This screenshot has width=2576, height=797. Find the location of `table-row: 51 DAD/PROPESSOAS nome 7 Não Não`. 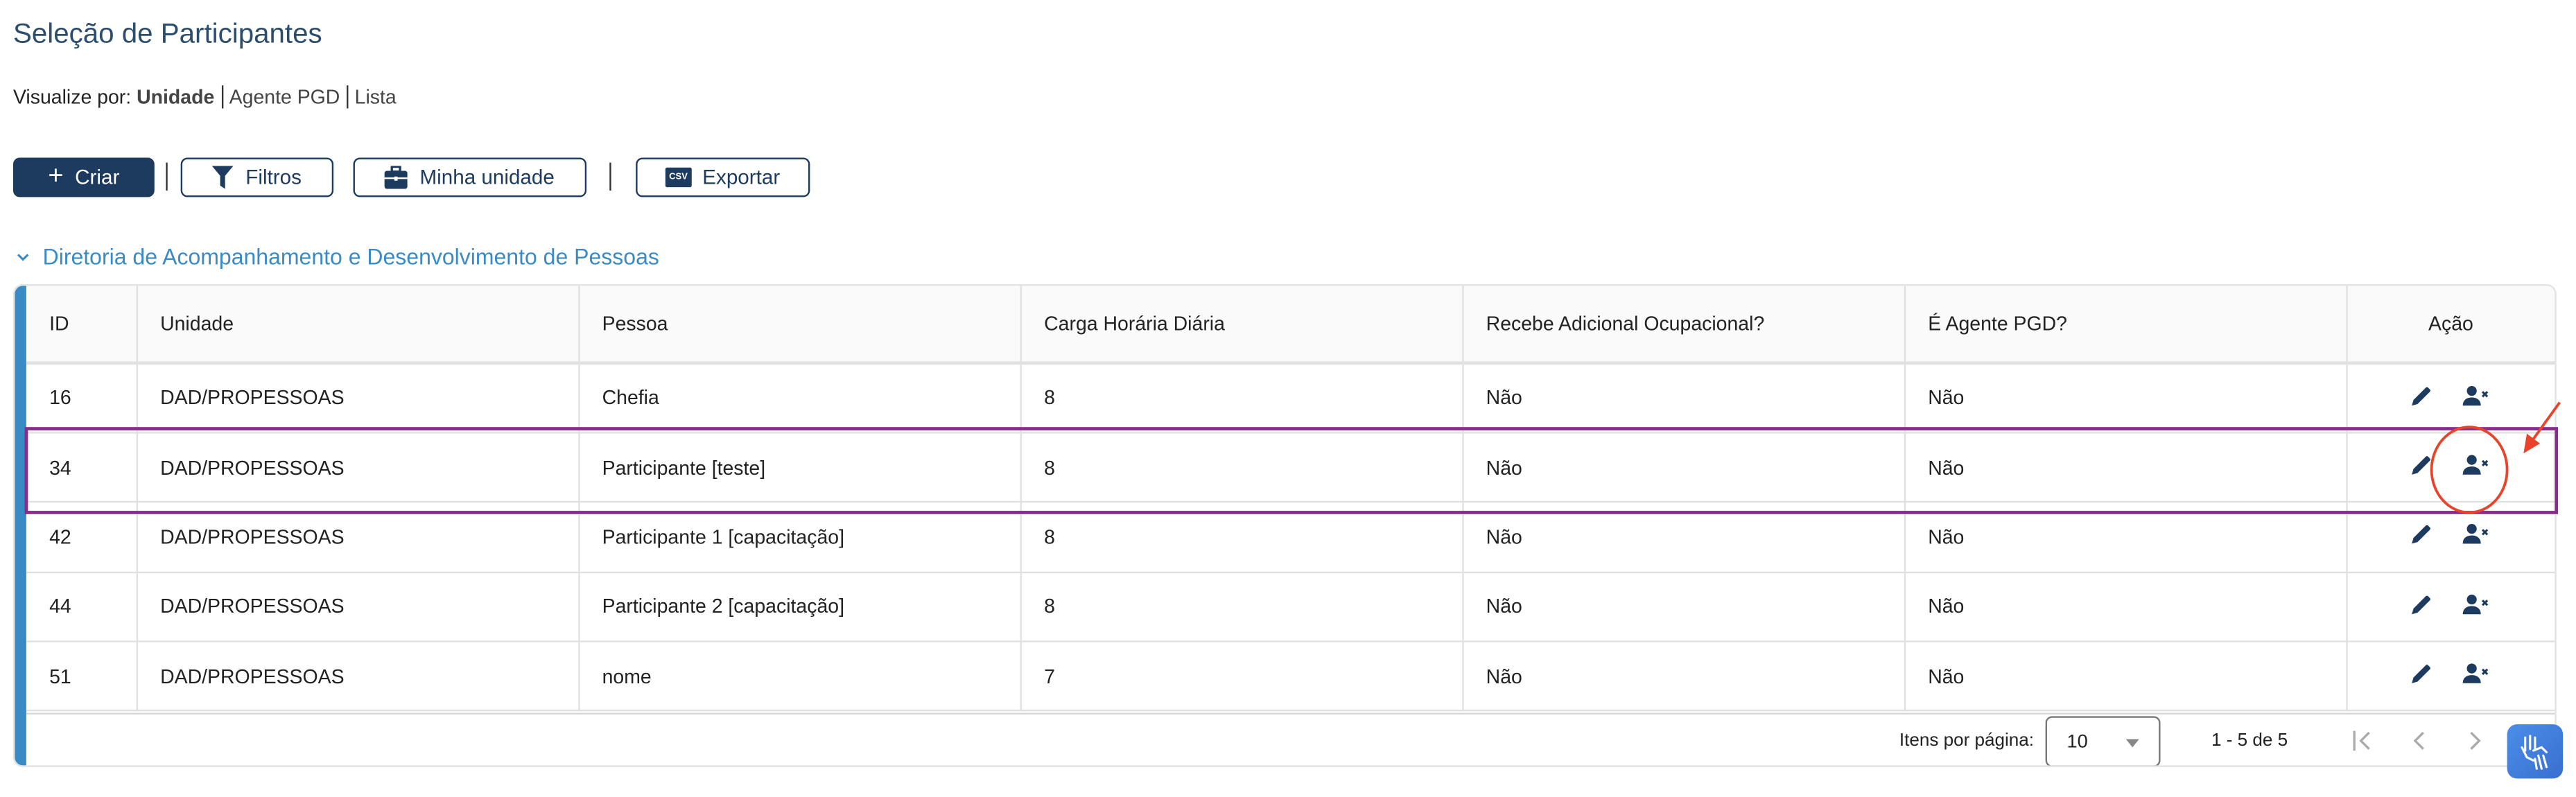

table-row: 51 DAD/PROPESSOAS nome 7 Não Não is located at coordinates (1290, 676).